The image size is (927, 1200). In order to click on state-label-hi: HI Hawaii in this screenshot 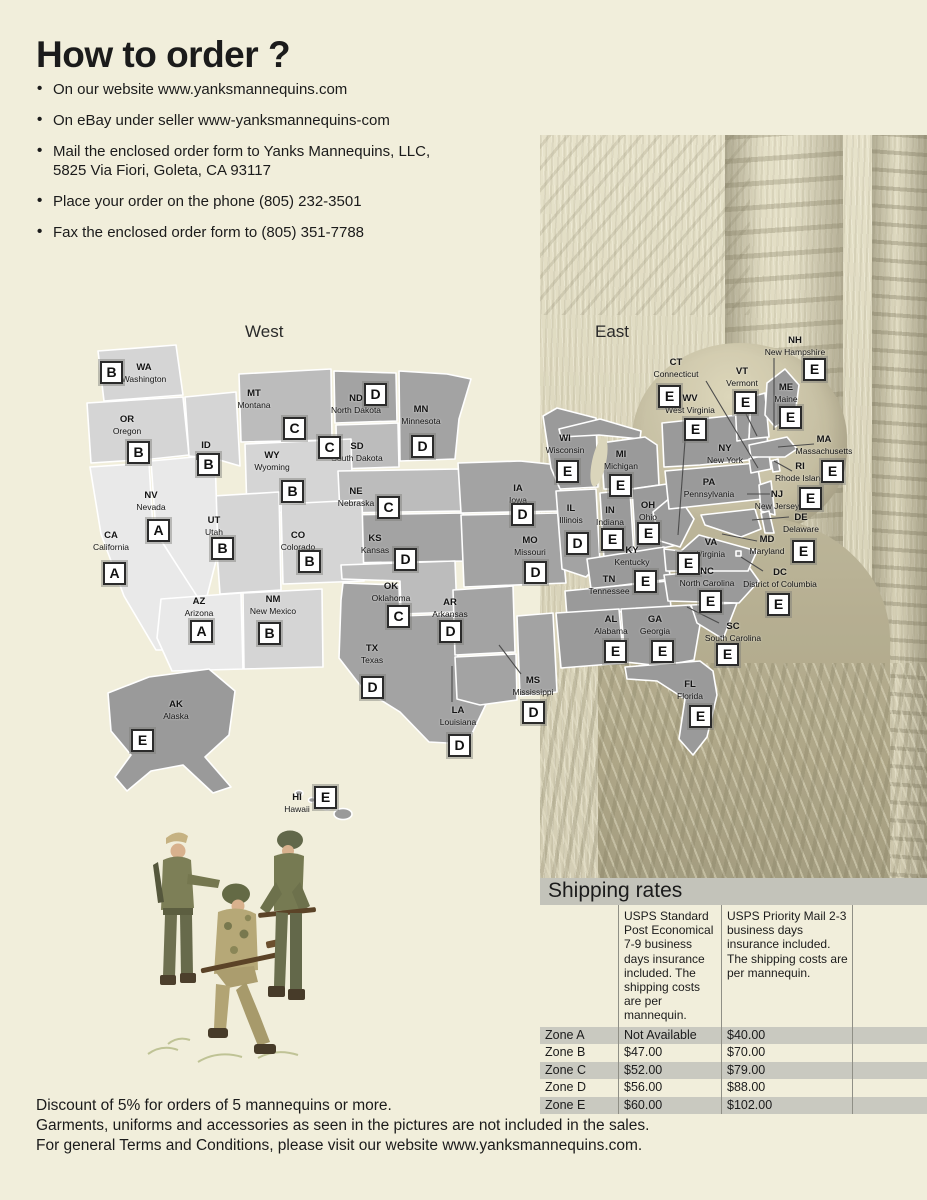, I will do `click(297, 803)`.